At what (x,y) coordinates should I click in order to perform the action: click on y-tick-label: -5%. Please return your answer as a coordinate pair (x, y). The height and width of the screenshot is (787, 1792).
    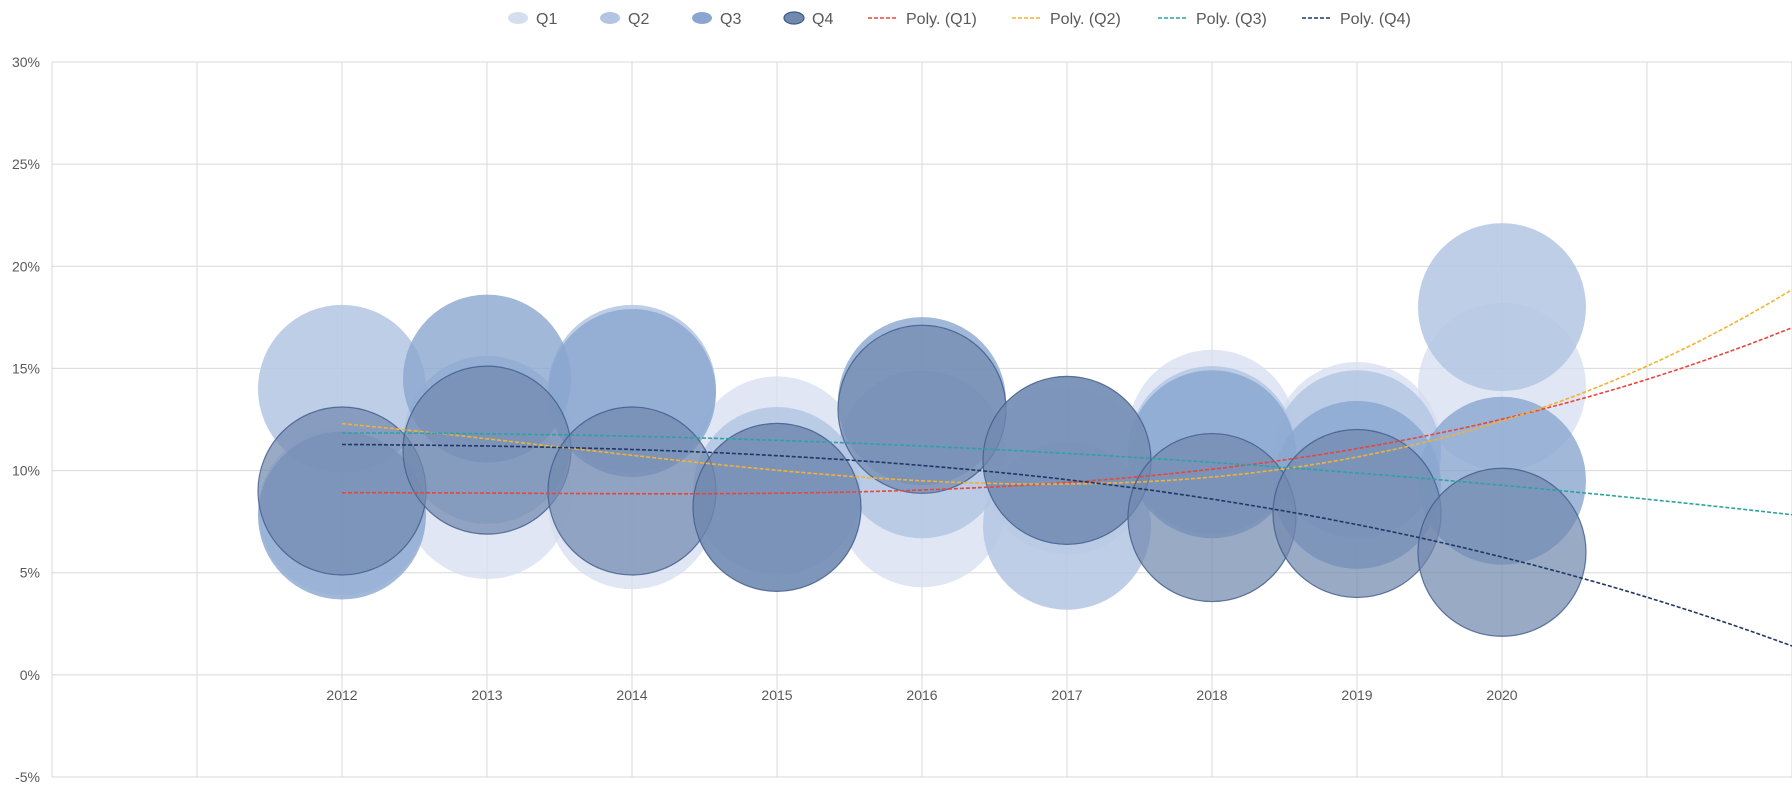
    Looking at the image, I should click on (27, 777).